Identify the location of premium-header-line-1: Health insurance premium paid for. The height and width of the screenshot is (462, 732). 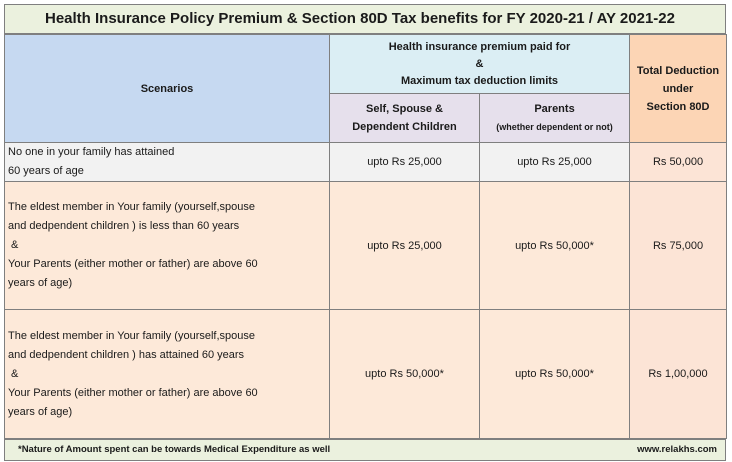
(479, 46).